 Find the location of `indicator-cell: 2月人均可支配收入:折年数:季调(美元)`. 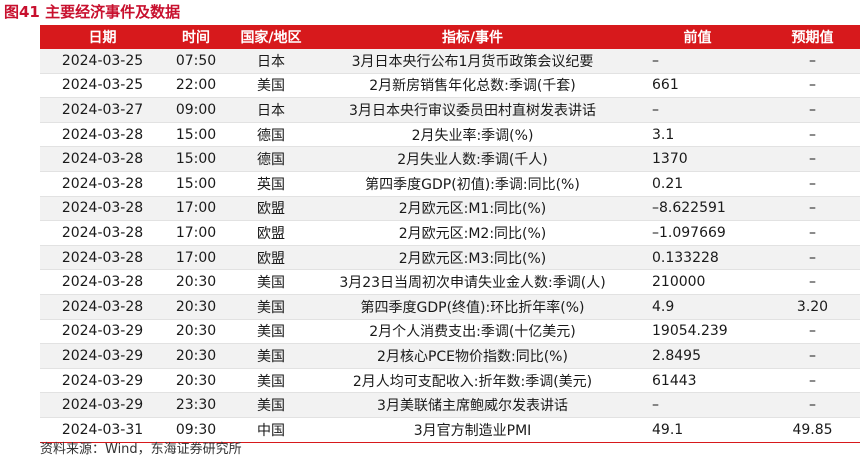

indicator-cell: 2月人均可支配收入:折年数:季调(美元) is located at coordinates (472, 381).